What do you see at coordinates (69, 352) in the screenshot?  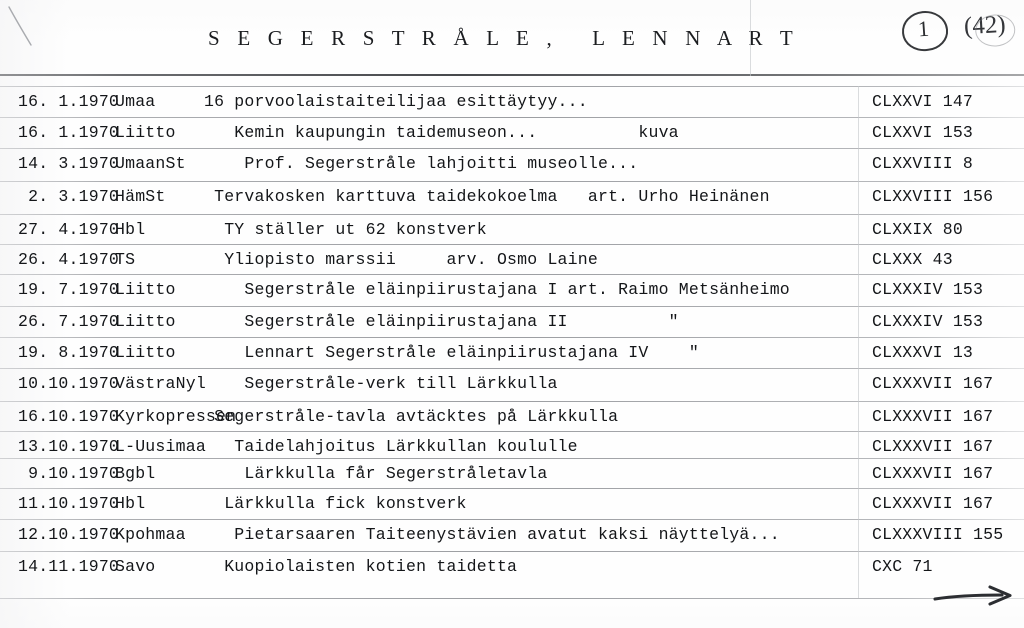 I see `cell-date: 19. 8.1970` at bounding box center [69, 352].